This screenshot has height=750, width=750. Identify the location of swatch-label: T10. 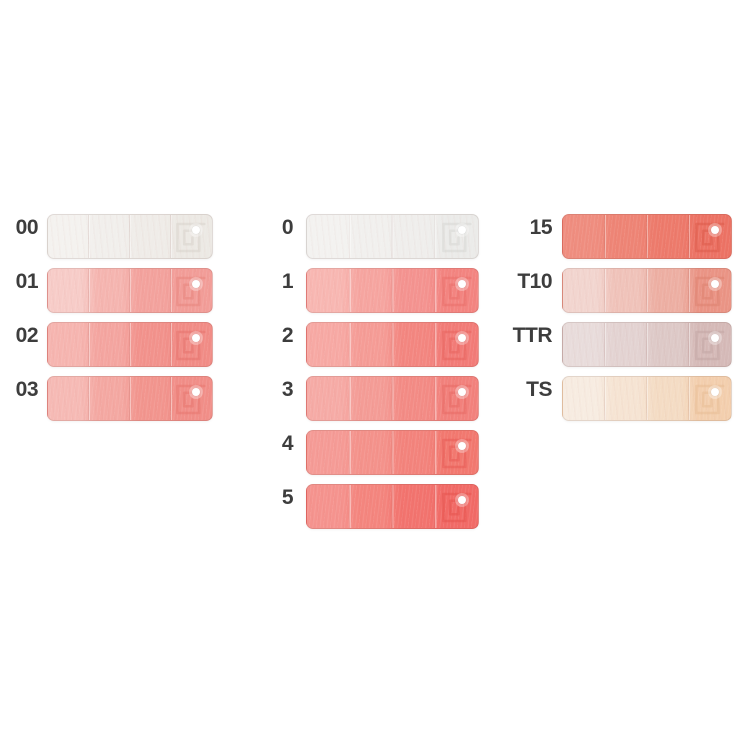
(534, 281).